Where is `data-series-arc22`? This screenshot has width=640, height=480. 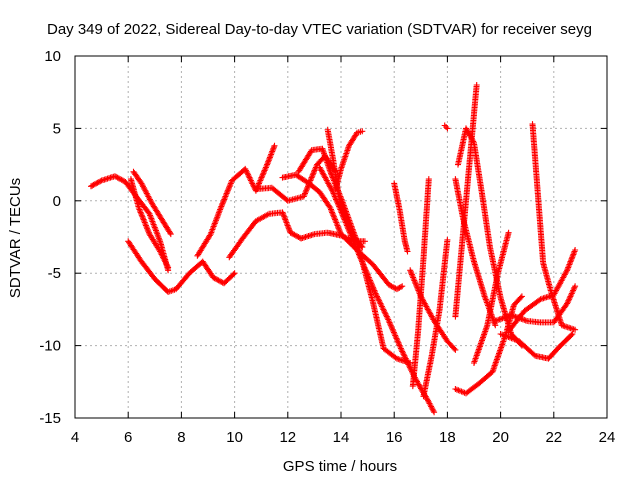 data-series-arc22 is located at coordinates (488, 345).